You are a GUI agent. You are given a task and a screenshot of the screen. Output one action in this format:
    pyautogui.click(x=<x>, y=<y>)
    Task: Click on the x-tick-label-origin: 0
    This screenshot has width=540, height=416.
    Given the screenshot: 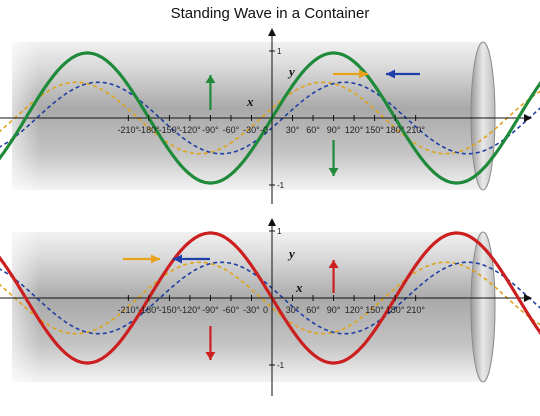 What is the action you would take?
    pyautogui.click(x=265, y=310)
    